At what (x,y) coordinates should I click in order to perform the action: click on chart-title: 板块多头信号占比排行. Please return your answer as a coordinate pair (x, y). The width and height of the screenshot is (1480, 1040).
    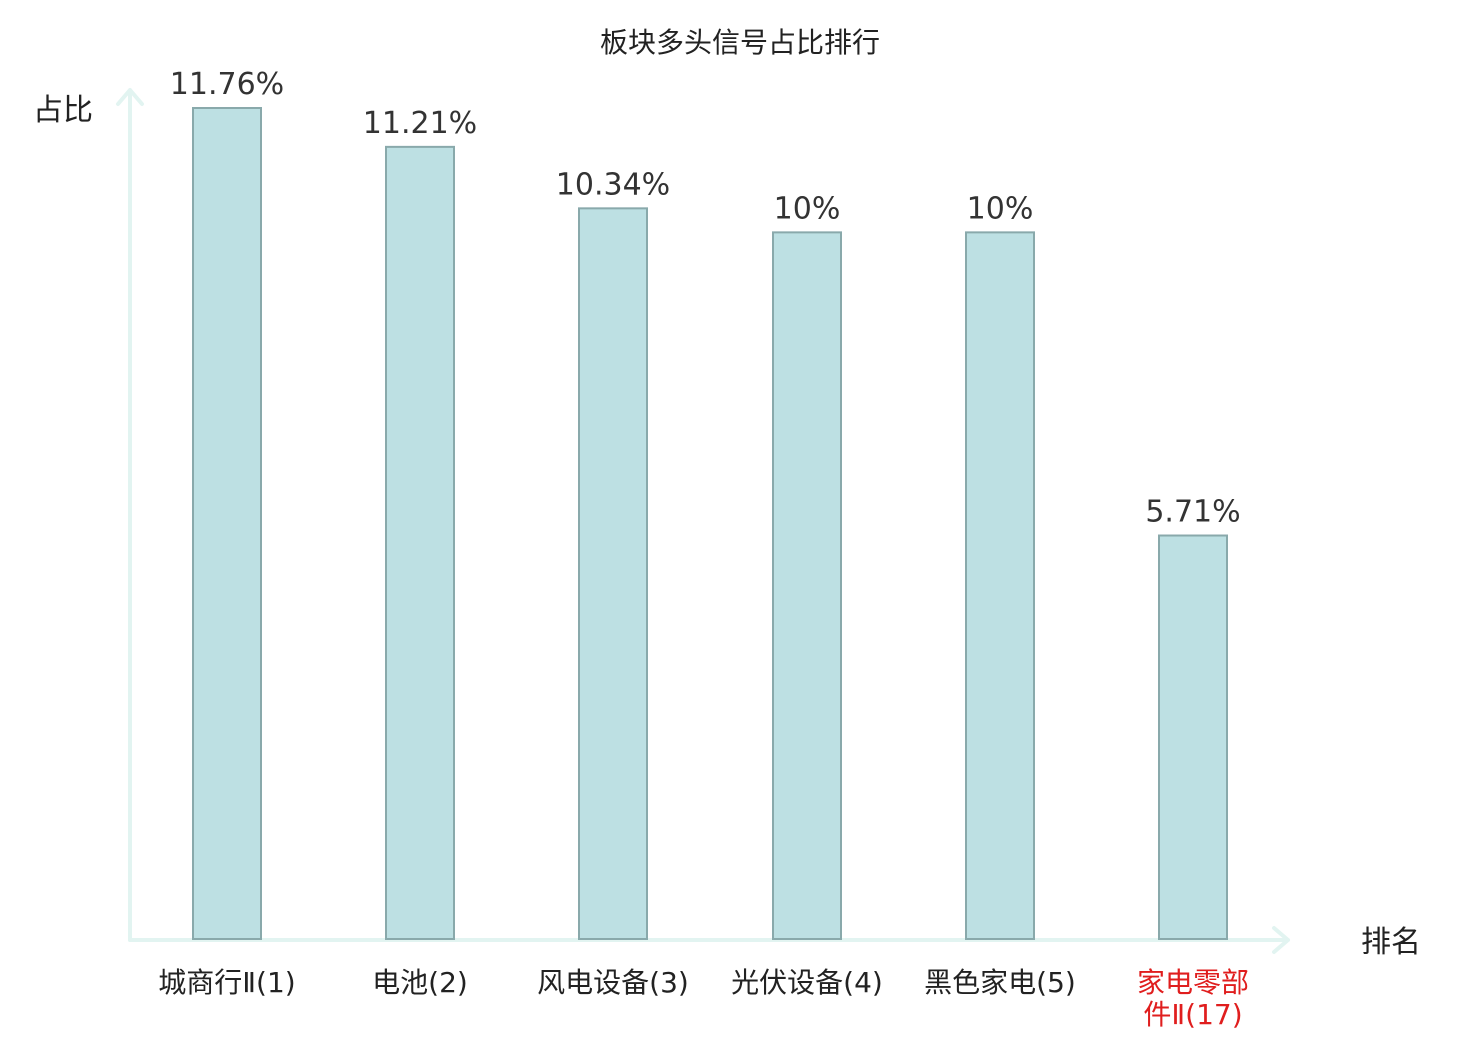
    Looking at the image, I should click on (740, 42).